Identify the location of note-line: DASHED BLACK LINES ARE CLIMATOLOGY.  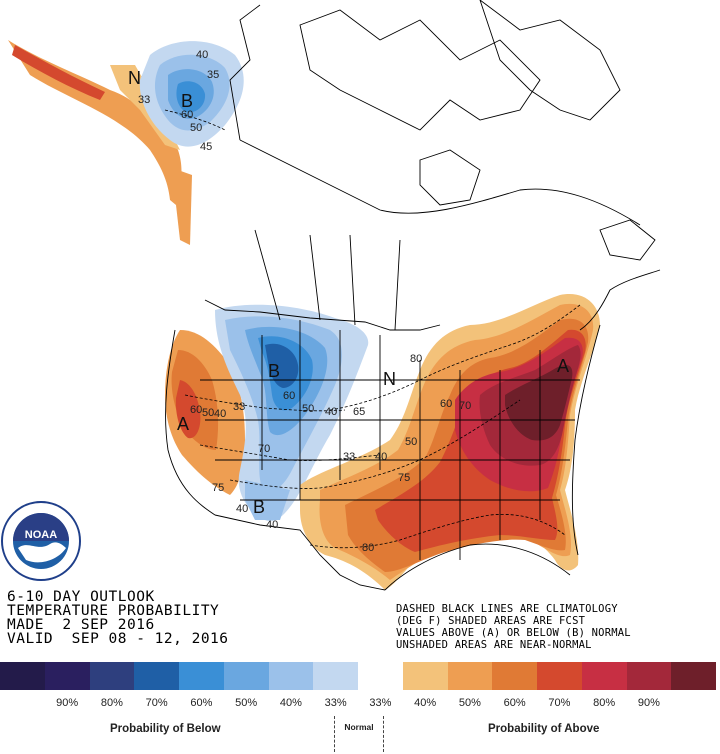
(507, 609).